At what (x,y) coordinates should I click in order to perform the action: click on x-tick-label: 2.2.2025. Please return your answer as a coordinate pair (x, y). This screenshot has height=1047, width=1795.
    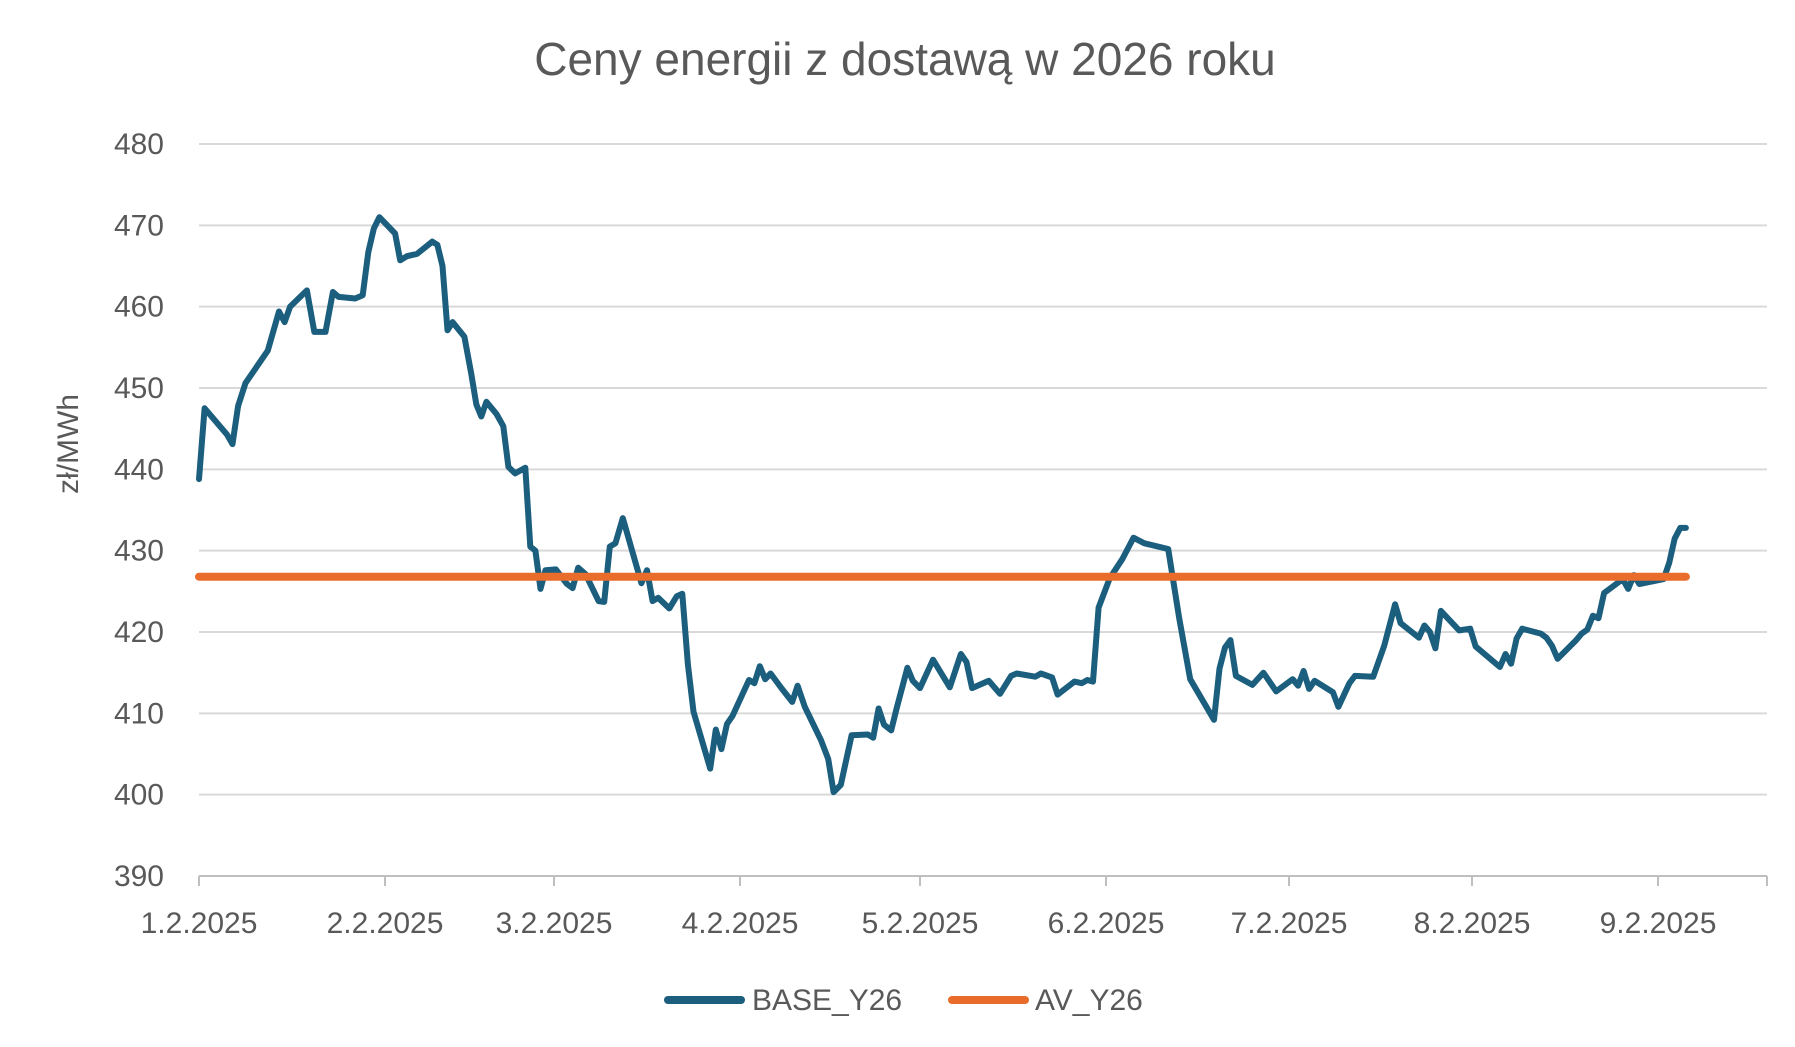
    Looking at the image, I should click on (385, 923).